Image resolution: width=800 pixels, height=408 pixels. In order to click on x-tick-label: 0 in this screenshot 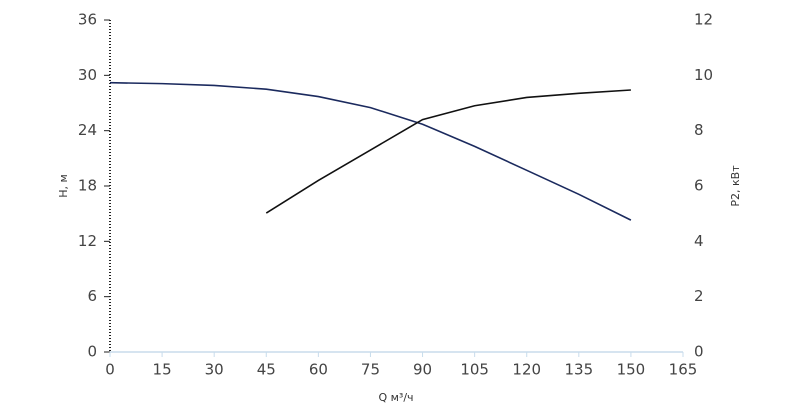, I will do `click(110, 370)`.